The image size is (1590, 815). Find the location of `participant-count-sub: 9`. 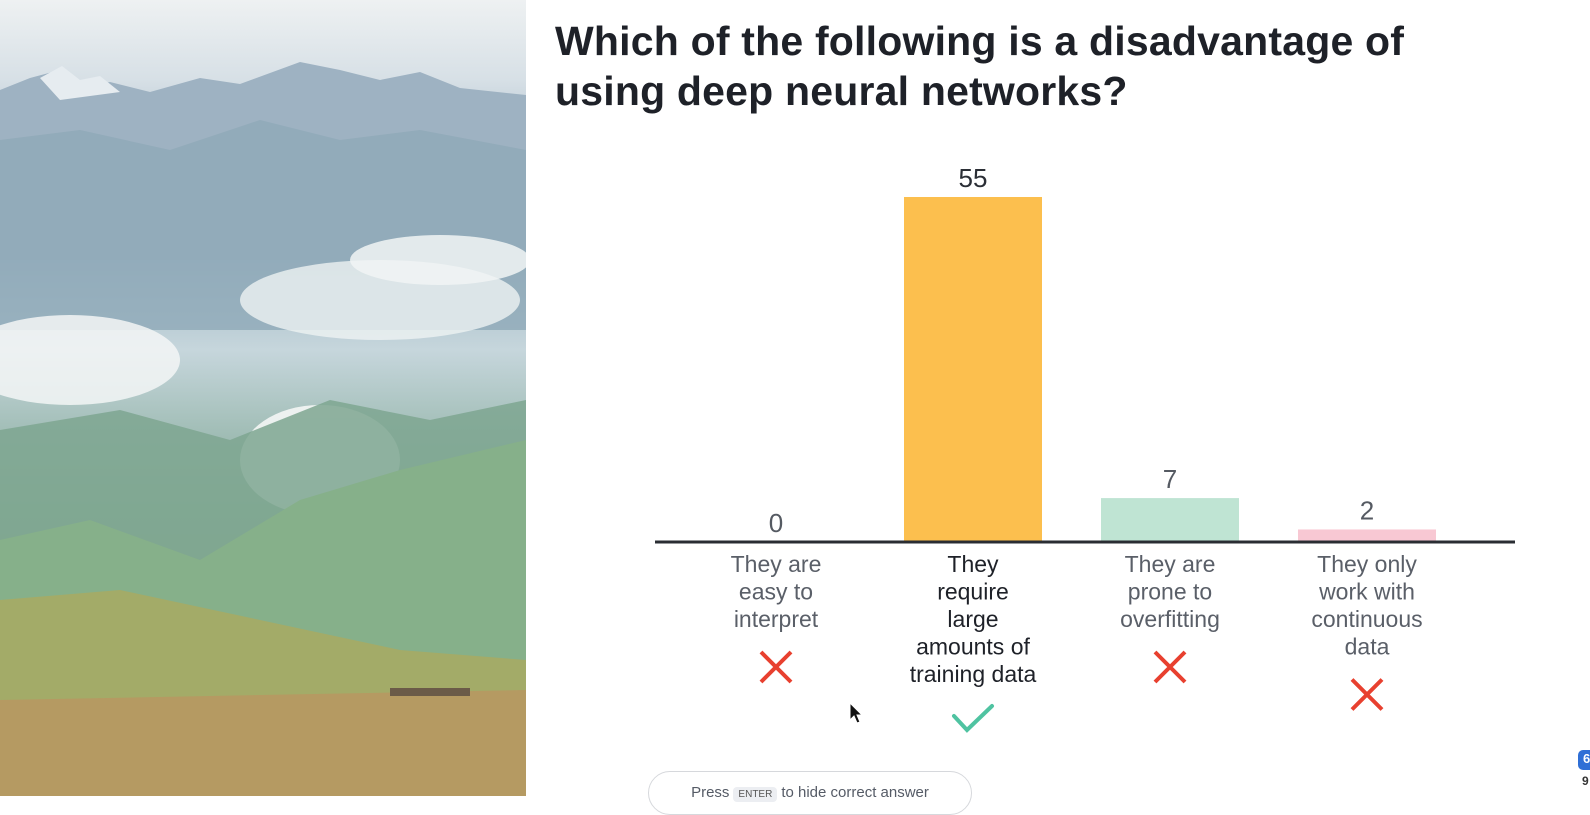

participant-count-sub: 9 is located at coordinates (1585, 781).